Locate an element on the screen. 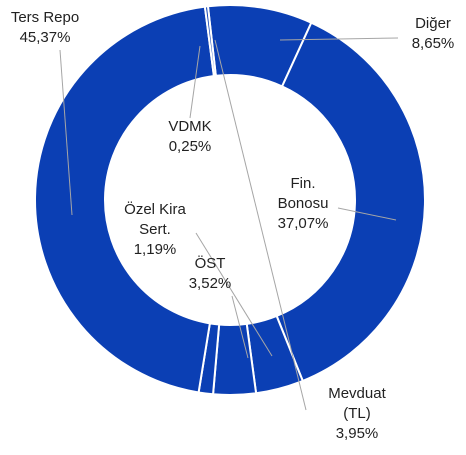 The image size is (466, 455). category-label: Fin. Bonosu is located at coordinates (303, 193).